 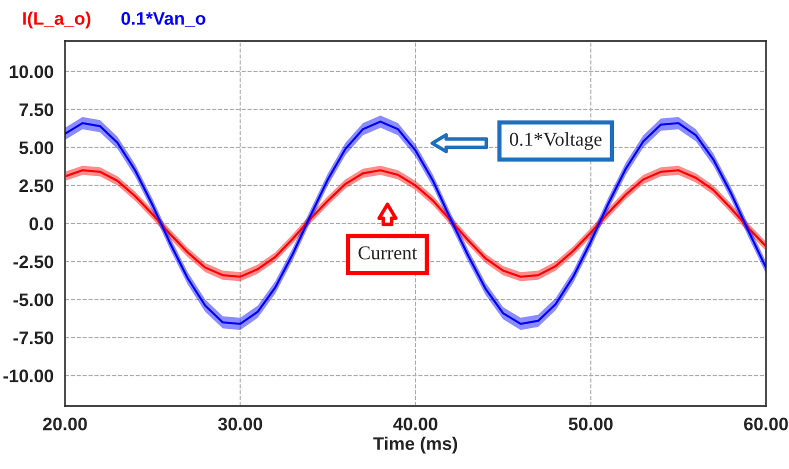 What do you see at coordinates (32, 71) in the screenshot?
I see `y-tick-label: 10.00` at bounding box center [32, 71].